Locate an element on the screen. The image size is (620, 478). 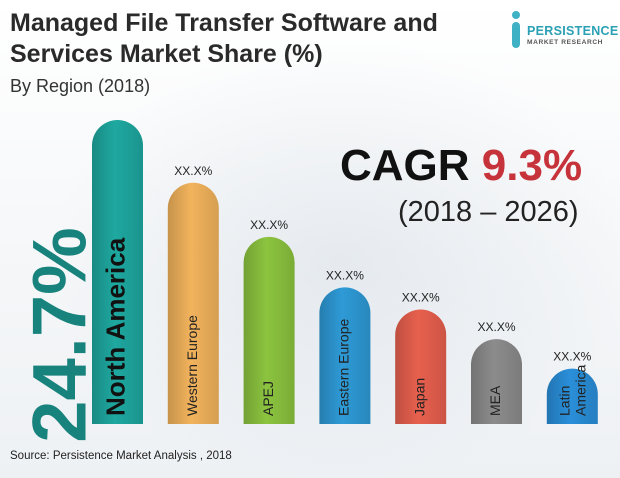
category-label-western-europe: Western Europe is located at coordinates (192, 365).